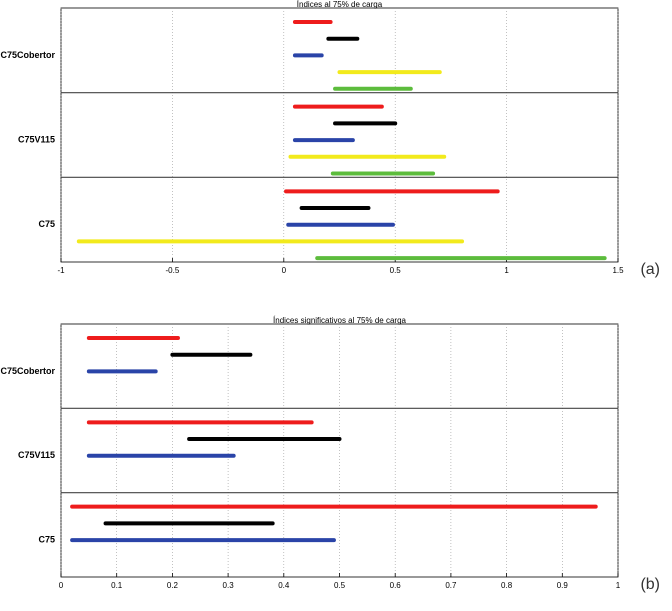 This screenshot has height=611, width=672. What do you see at coordinates (340, 4) in the screenshot?
I see `chart-title: Índices al 75% de carga` at bounding box center [340, 4].